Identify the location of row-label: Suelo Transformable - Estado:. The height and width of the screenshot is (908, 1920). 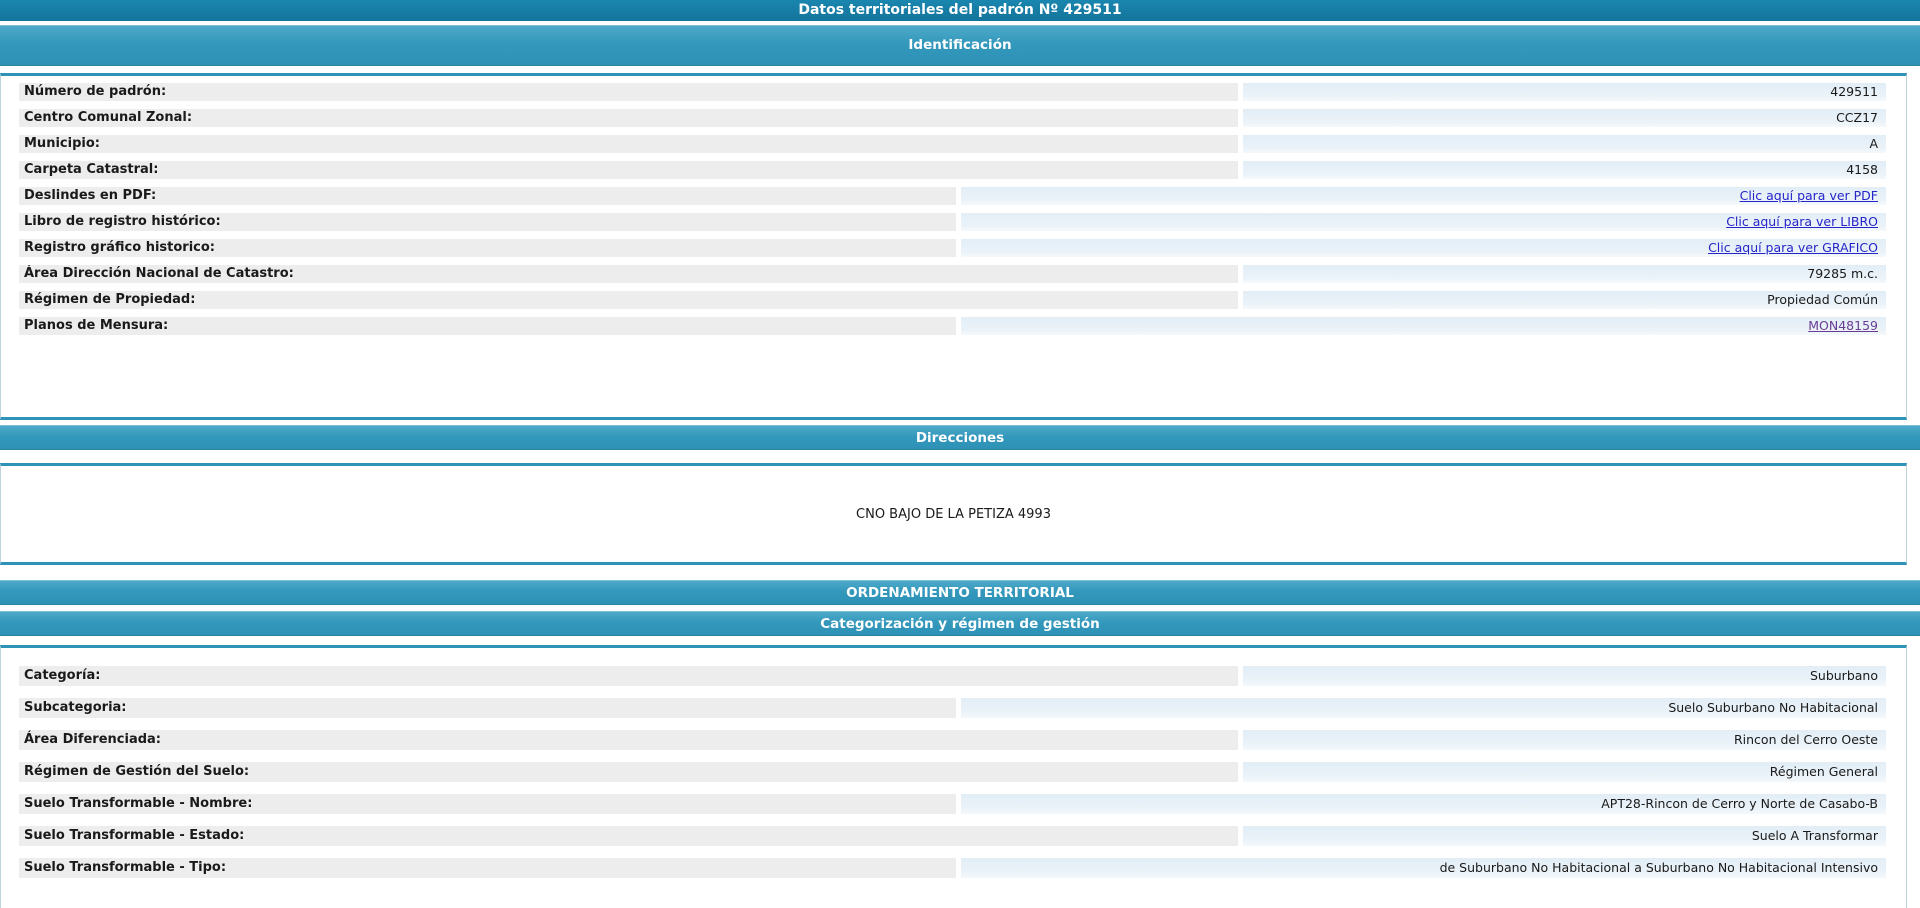
(628, 836).